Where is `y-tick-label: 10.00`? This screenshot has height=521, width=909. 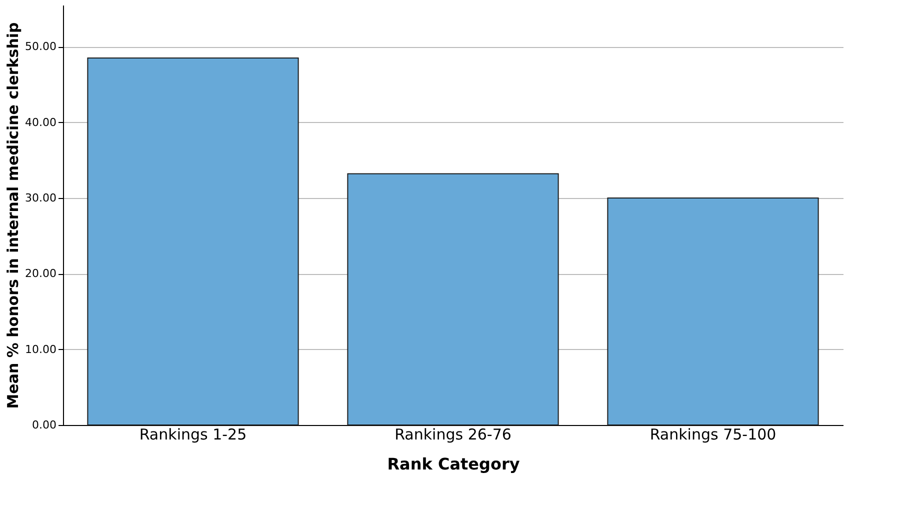 y-tick-label: 10.00 is located at coordinates (40, 349).